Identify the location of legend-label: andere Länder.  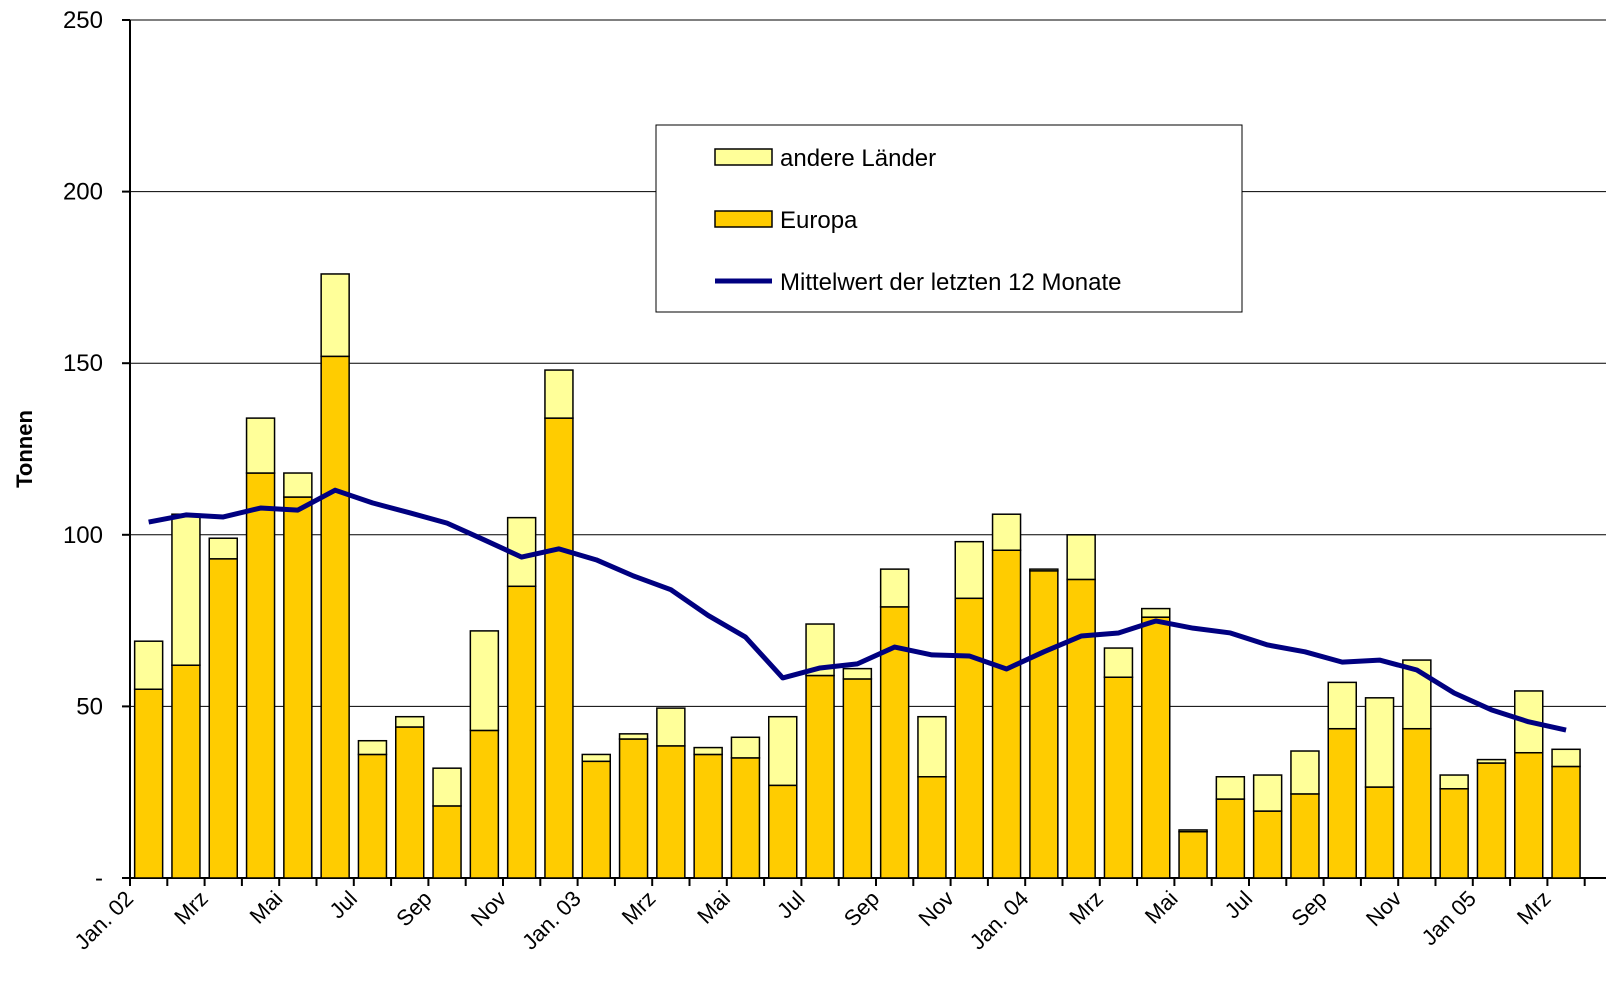
(858, 158).